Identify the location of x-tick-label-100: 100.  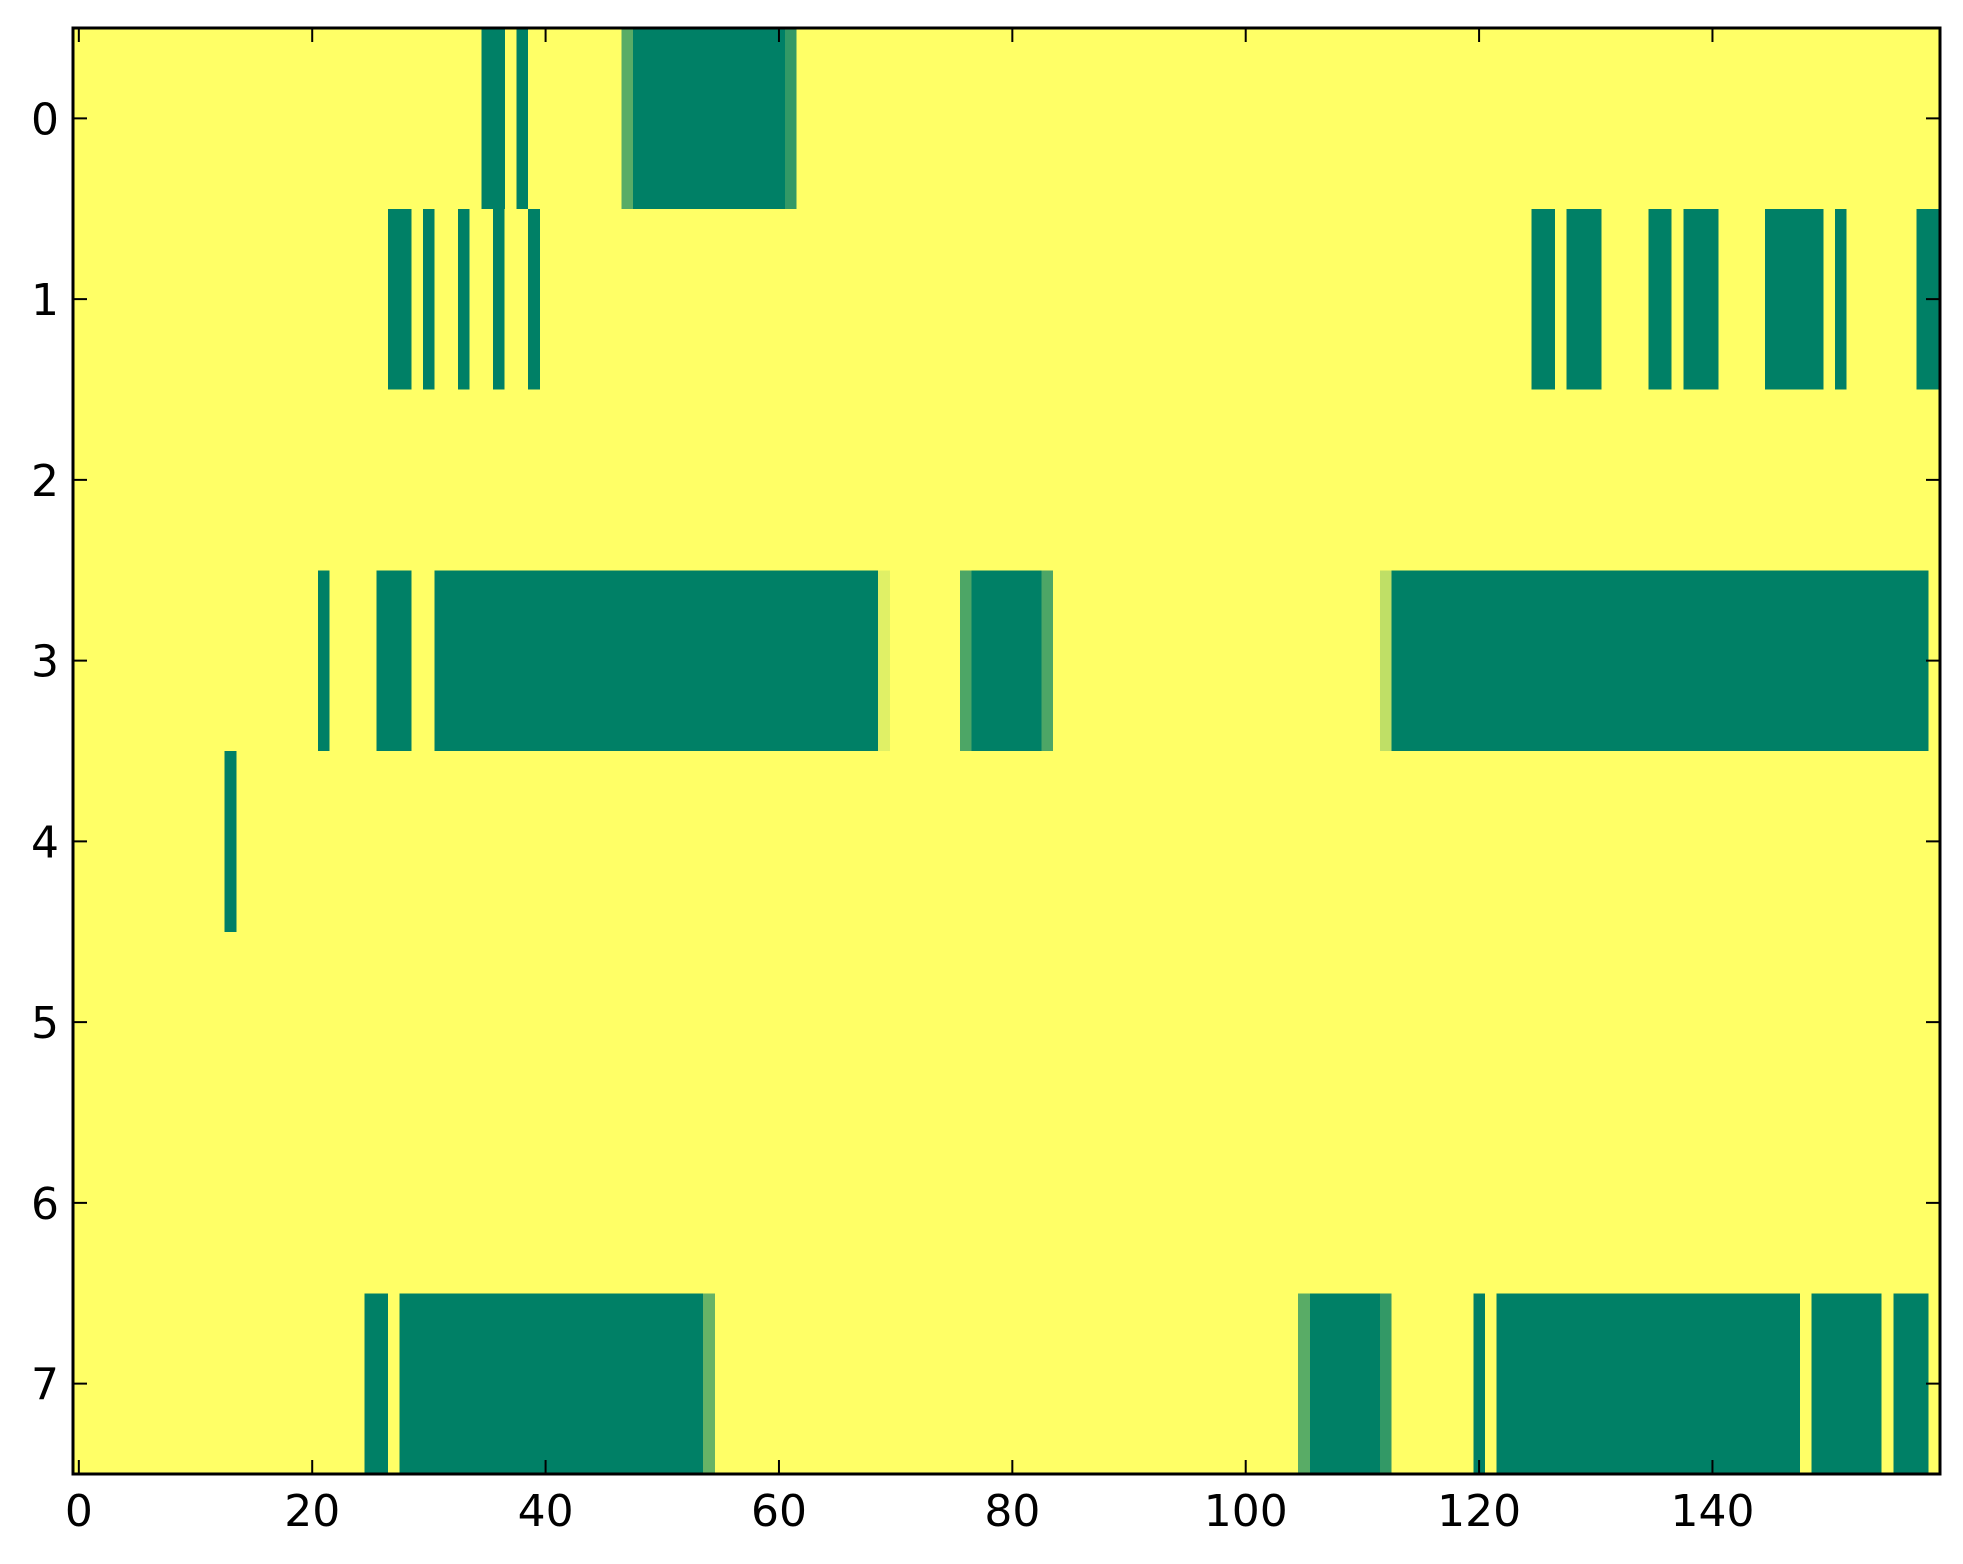
(1246, 1511).